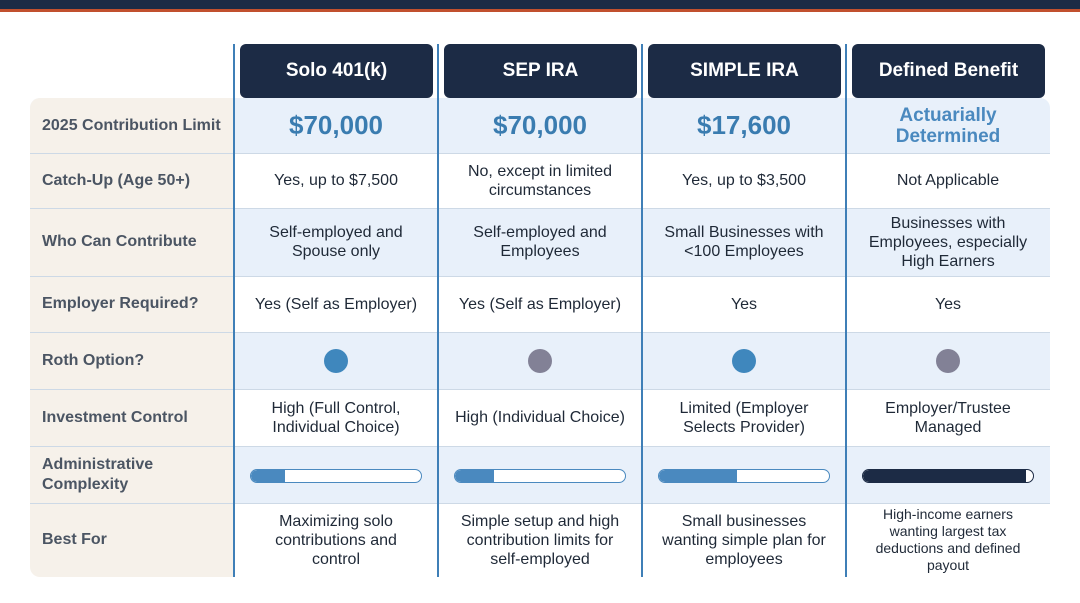 The height and width of the screenshot is (603, 1080). I want to click on top-accent-stripe, so click(540, 10).